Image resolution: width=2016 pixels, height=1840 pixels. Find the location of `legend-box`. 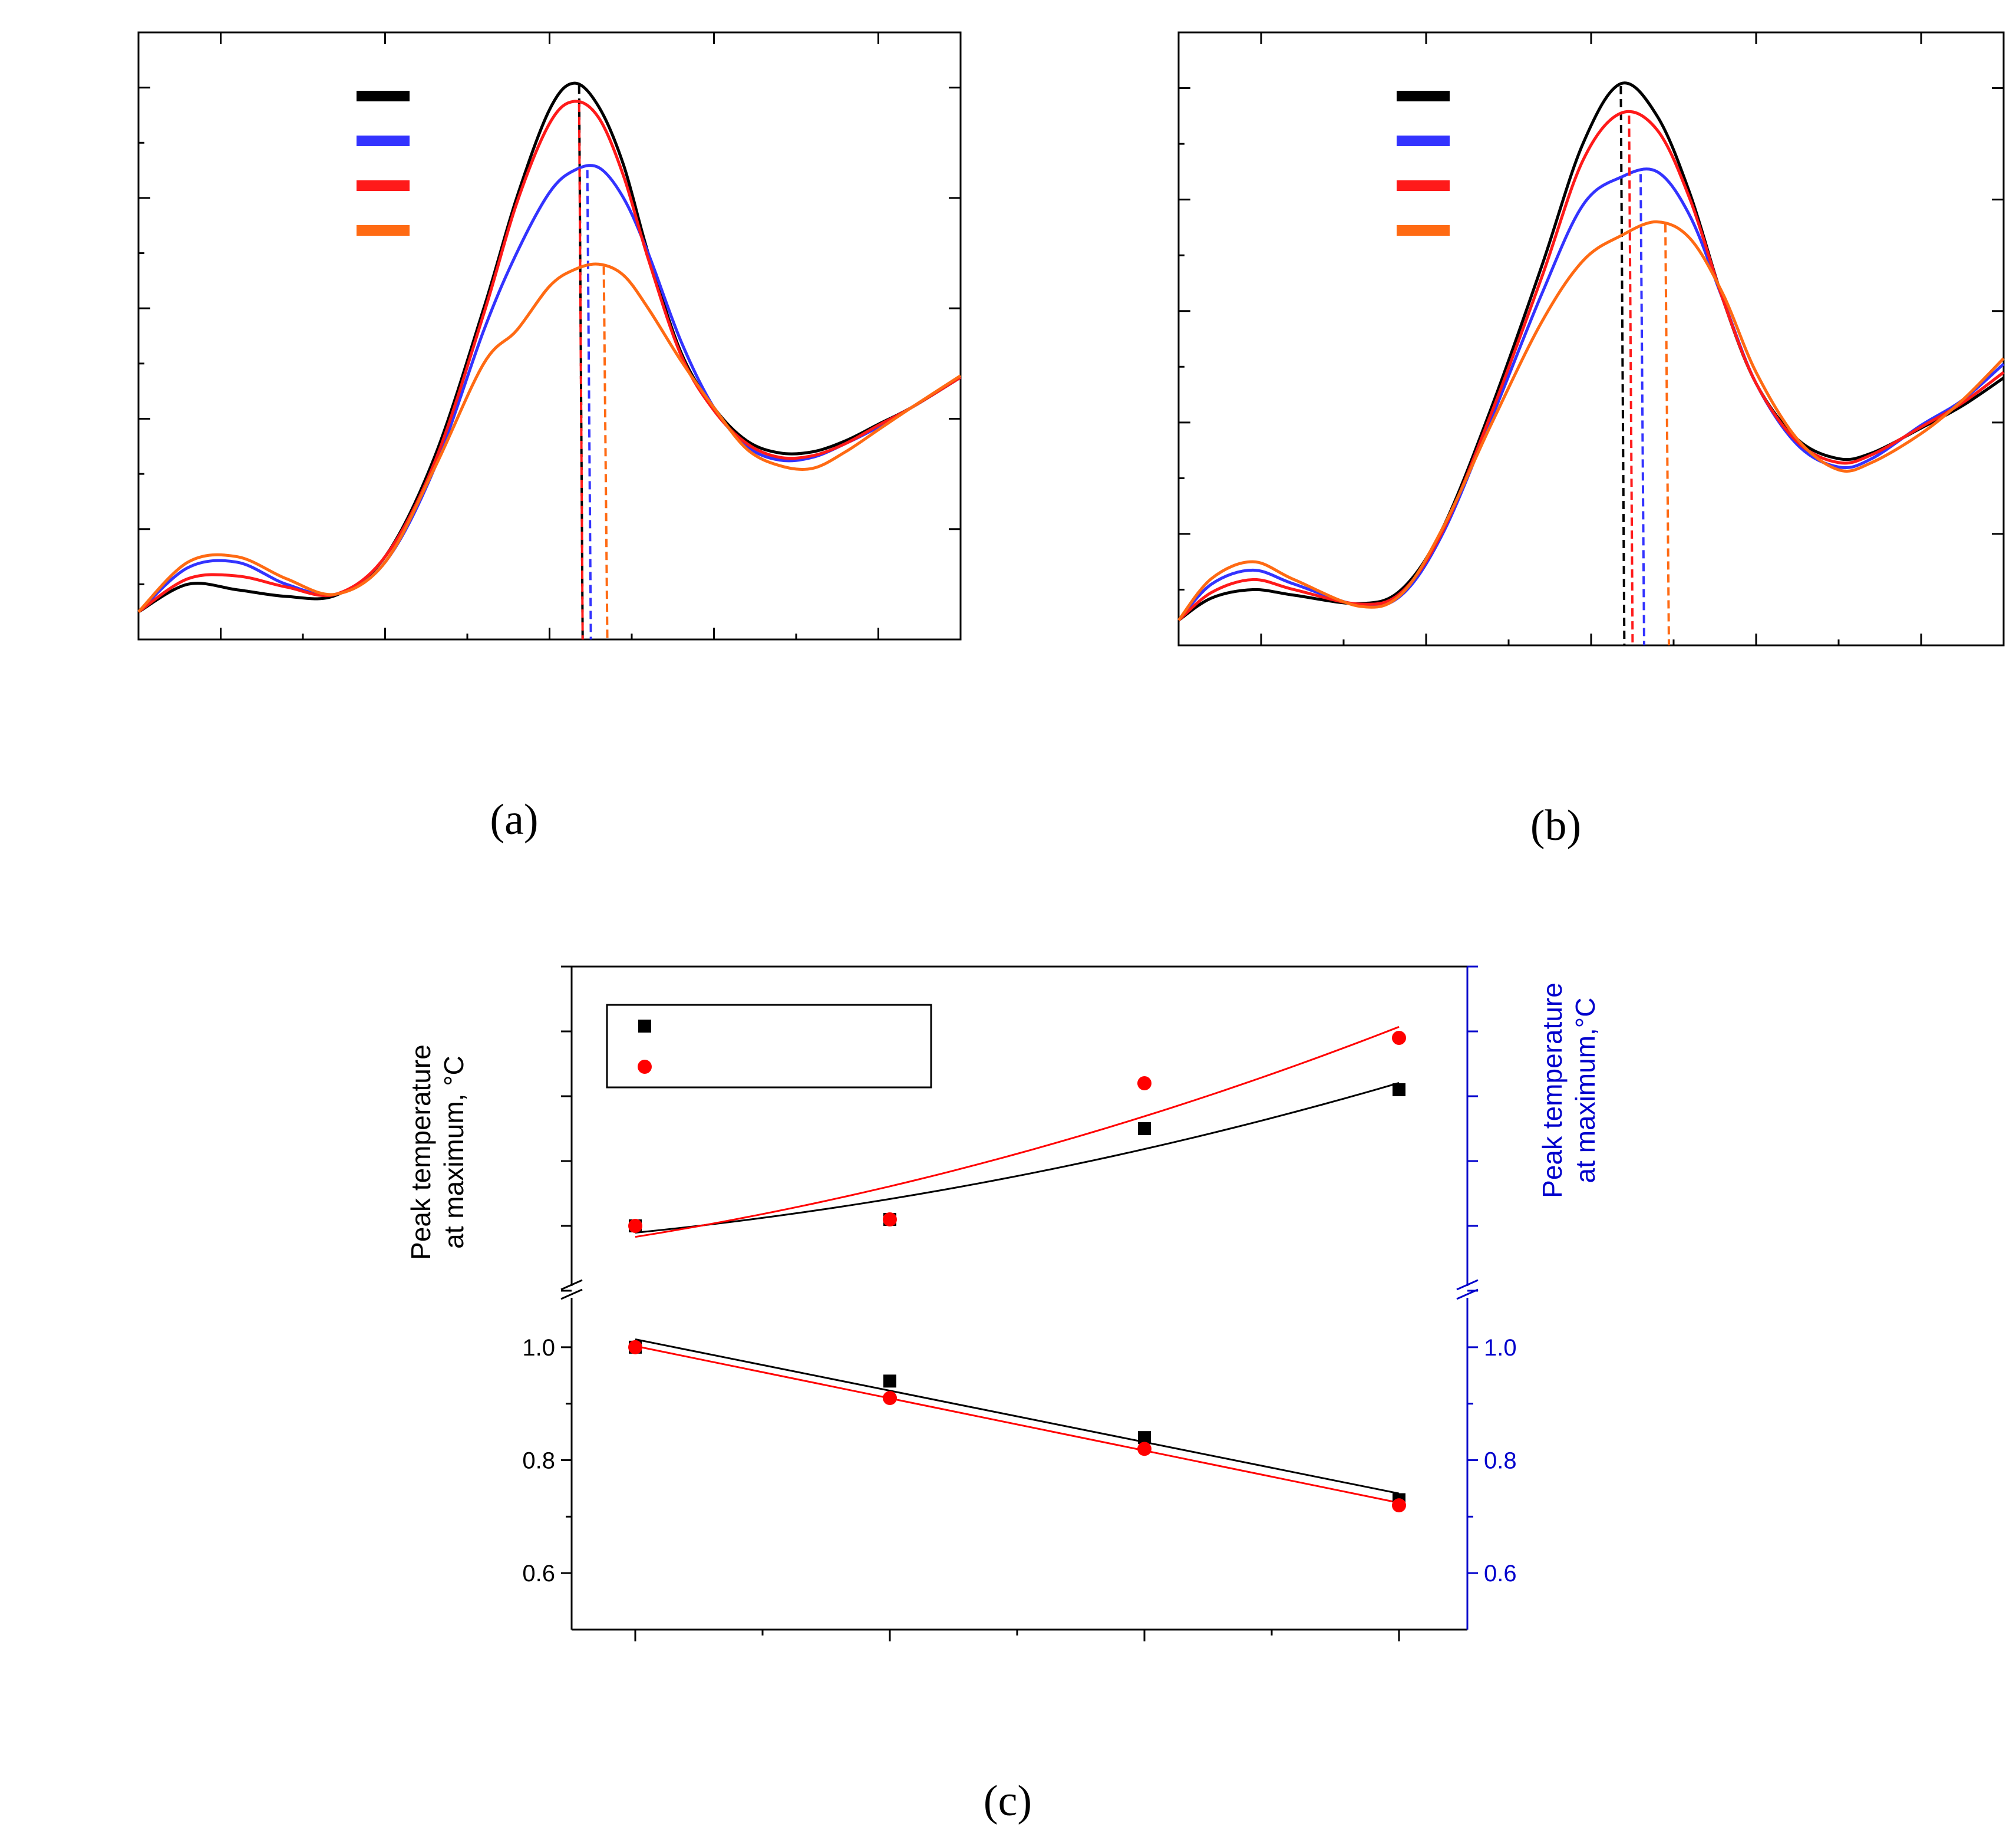

legend-box is located at coordinates (769, 1046).